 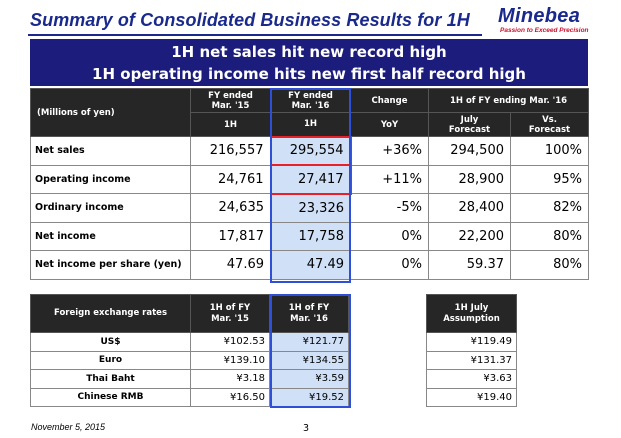 I want to click on assumption-row: ¥119.49, so click(x=471, y=342).